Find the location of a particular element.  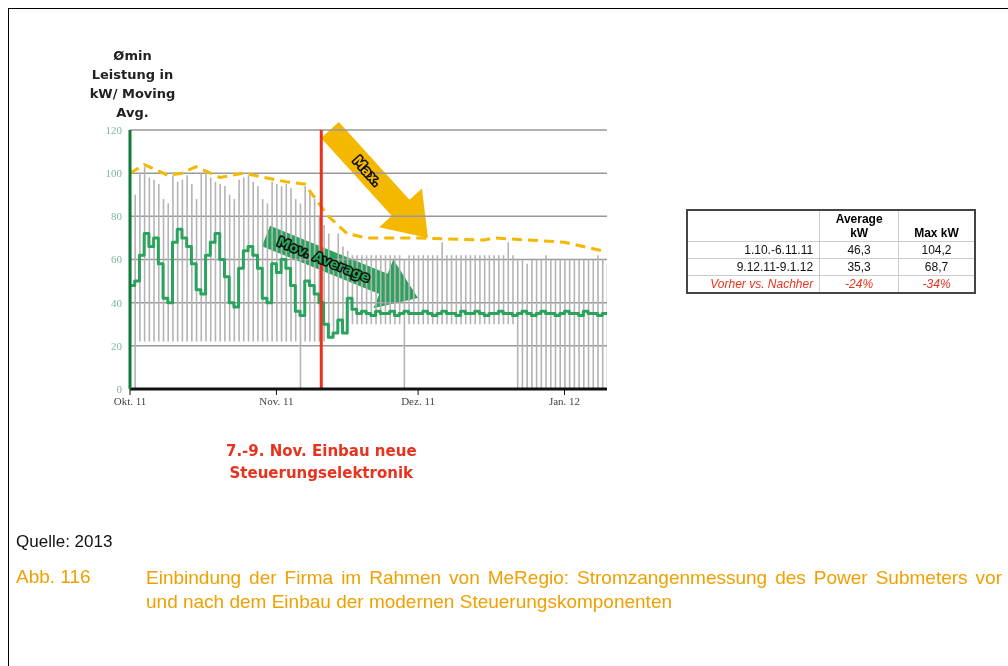

x-tick-label: Nov. 11 is located at coordinates (276, 400).